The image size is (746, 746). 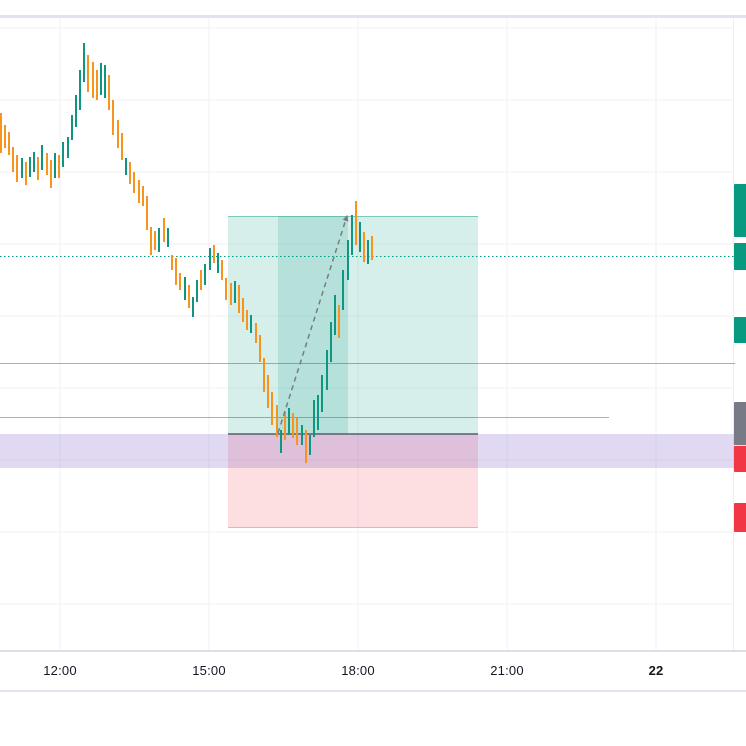 I want to click on time-axis-label: 12:00, so click(x=60, y=670).